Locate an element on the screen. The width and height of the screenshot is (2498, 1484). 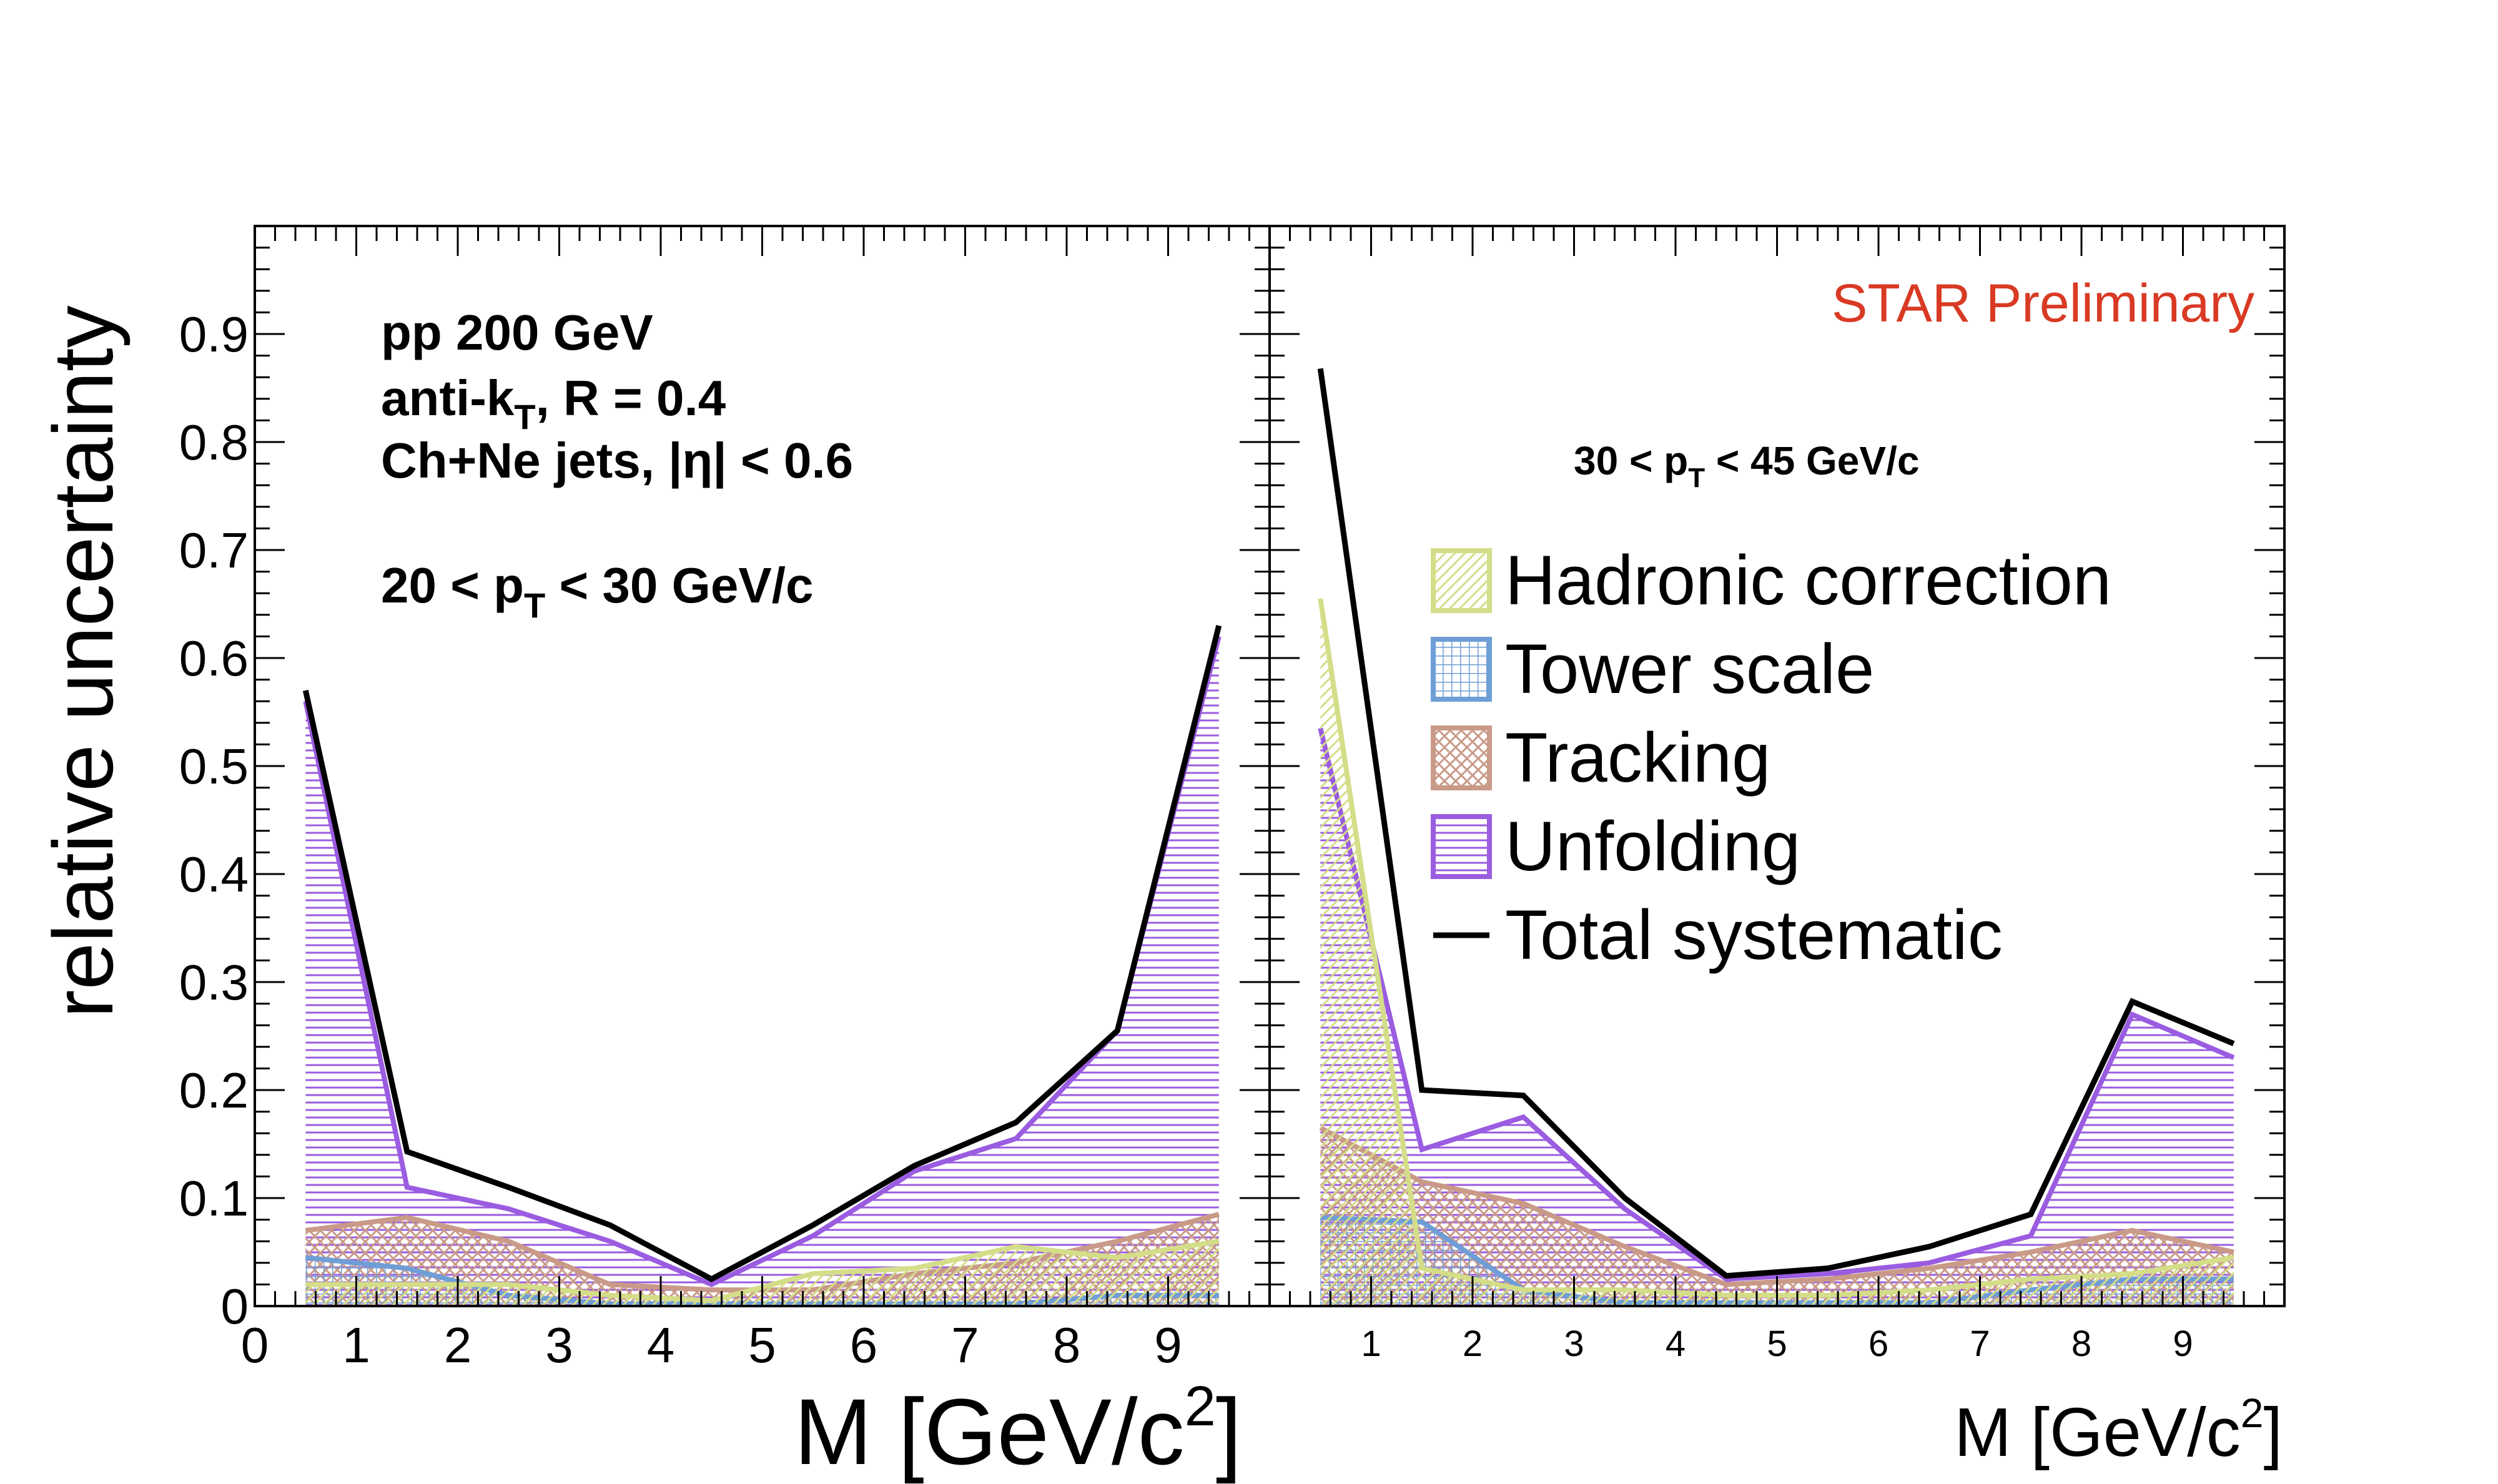
legend-label-hadronic: Hadronic correction is located at coordinates (1808, 580).